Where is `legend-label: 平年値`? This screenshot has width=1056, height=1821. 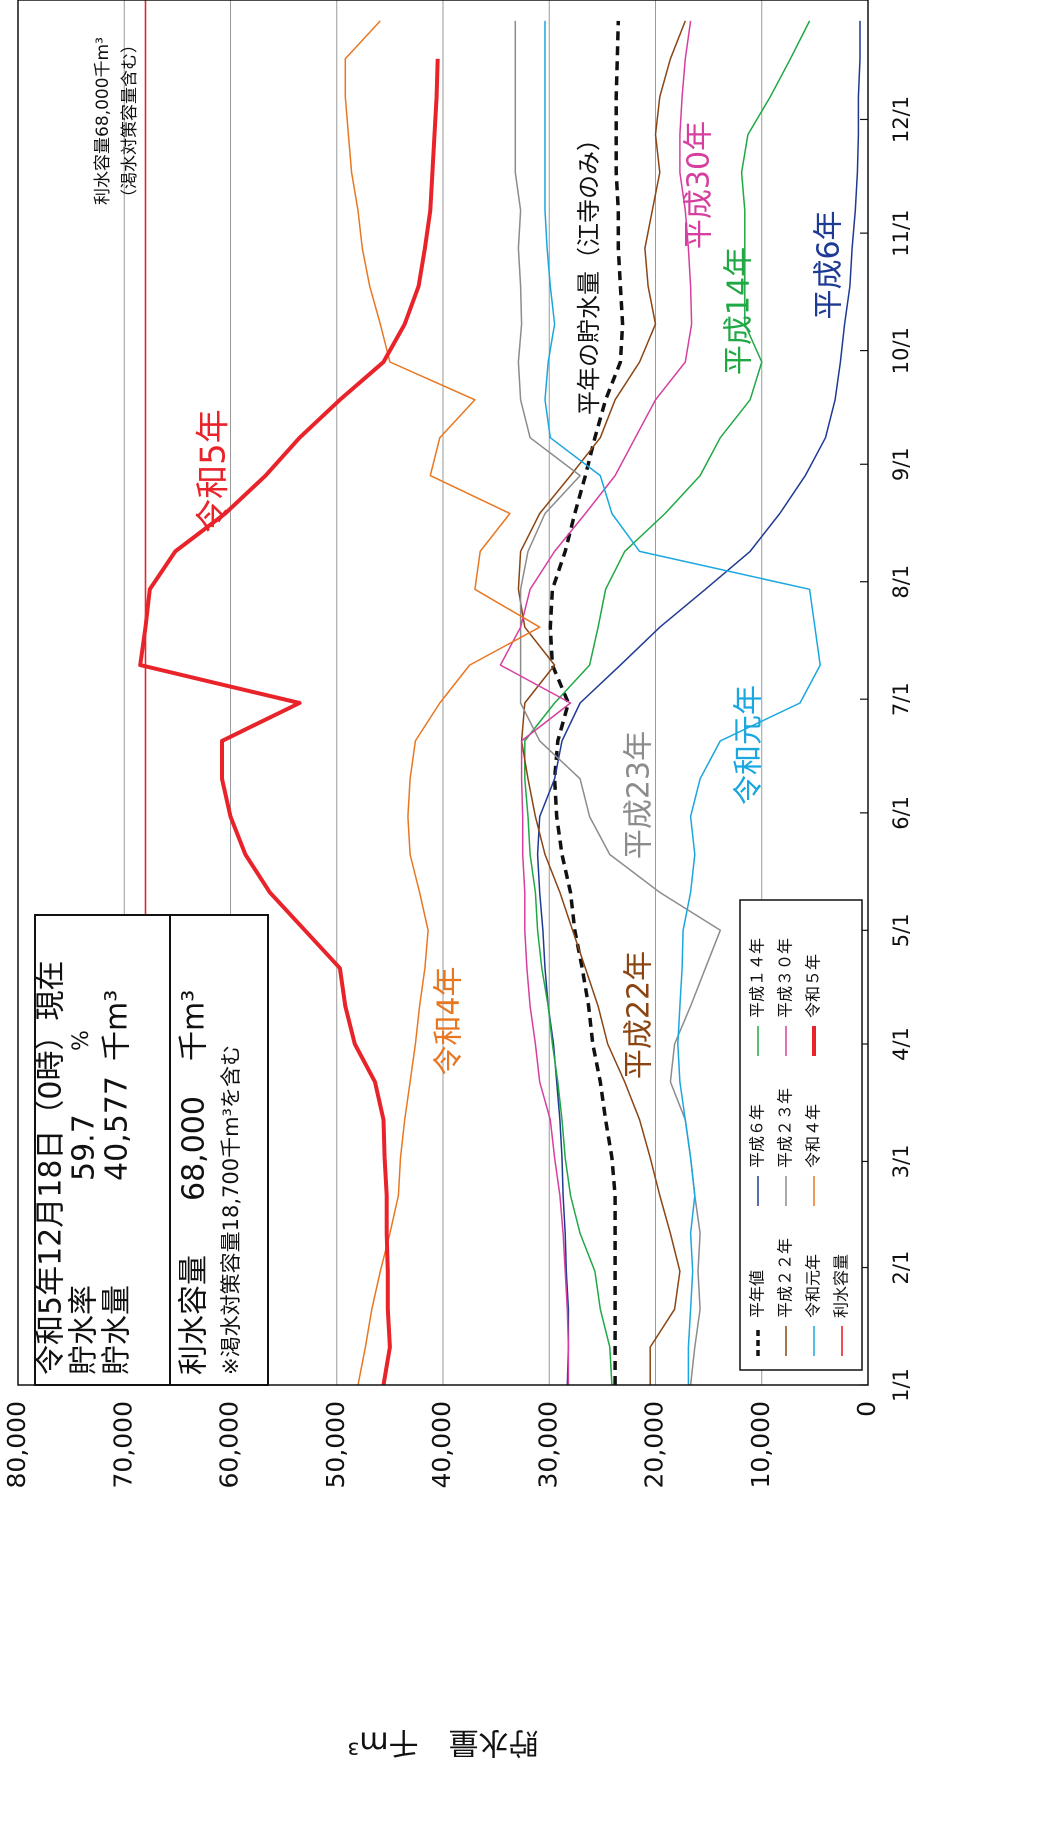
legend-label: 平年値 is located at coordinates (757, 1294).